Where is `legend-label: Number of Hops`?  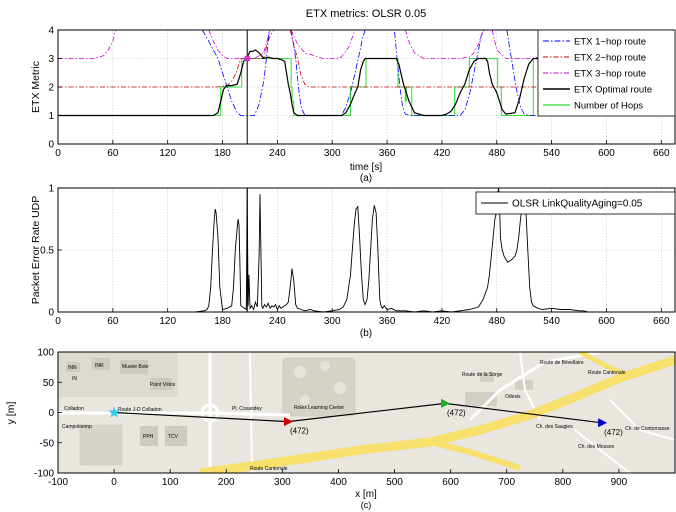
legend-label: Number of Hops is located at coordinates (608, 106).